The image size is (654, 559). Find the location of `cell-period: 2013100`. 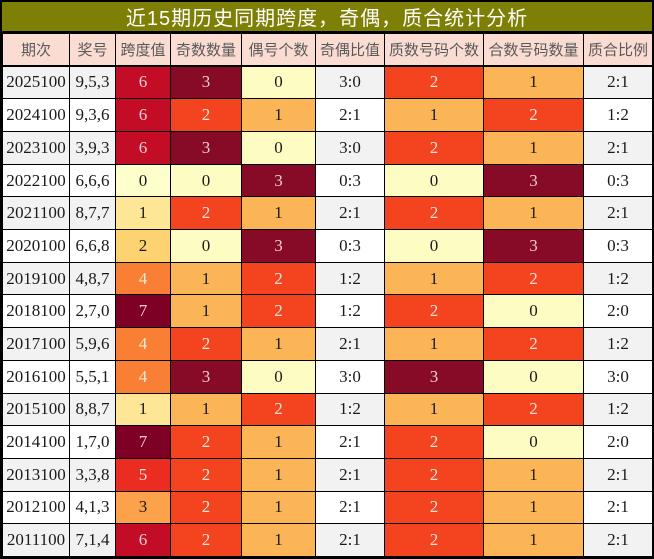

cell-period: 2013100 is located at coordinates (36, 474).